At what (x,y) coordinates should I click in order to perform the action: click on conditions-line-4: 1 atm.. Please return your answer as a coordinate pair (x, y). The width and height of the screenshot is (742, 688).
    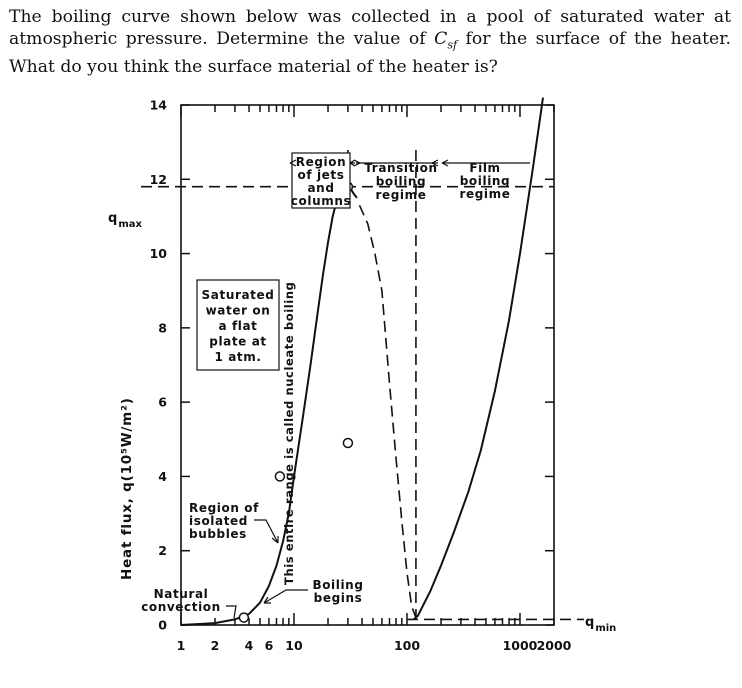
    Looking at the image, I should click on (237, 357).